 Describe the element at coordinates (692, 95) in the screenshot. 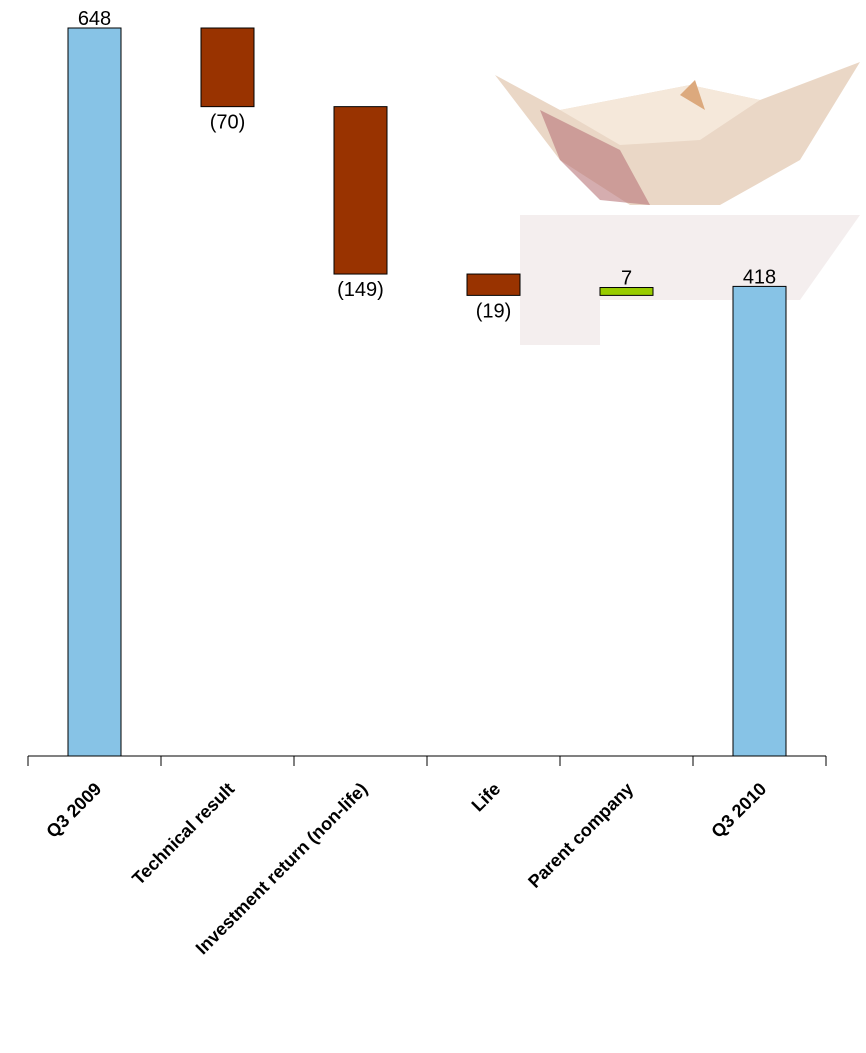

I see `boat-sail` at that location.